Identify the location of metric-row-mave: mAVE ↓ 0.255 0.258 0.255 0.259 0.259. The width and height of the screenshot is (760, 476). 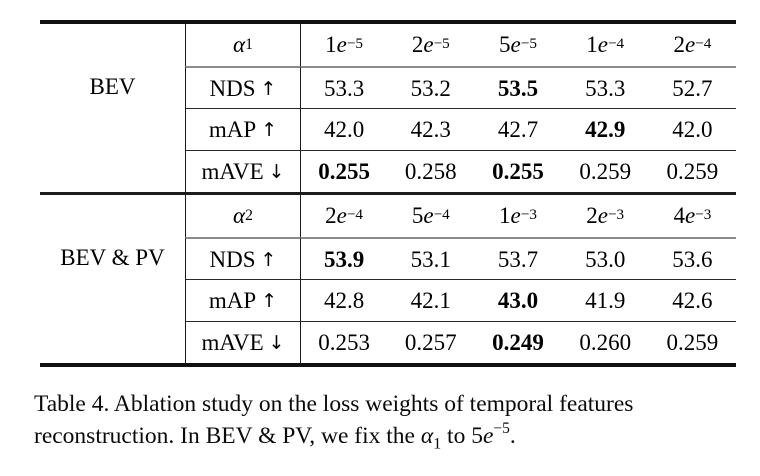
(388, 171).